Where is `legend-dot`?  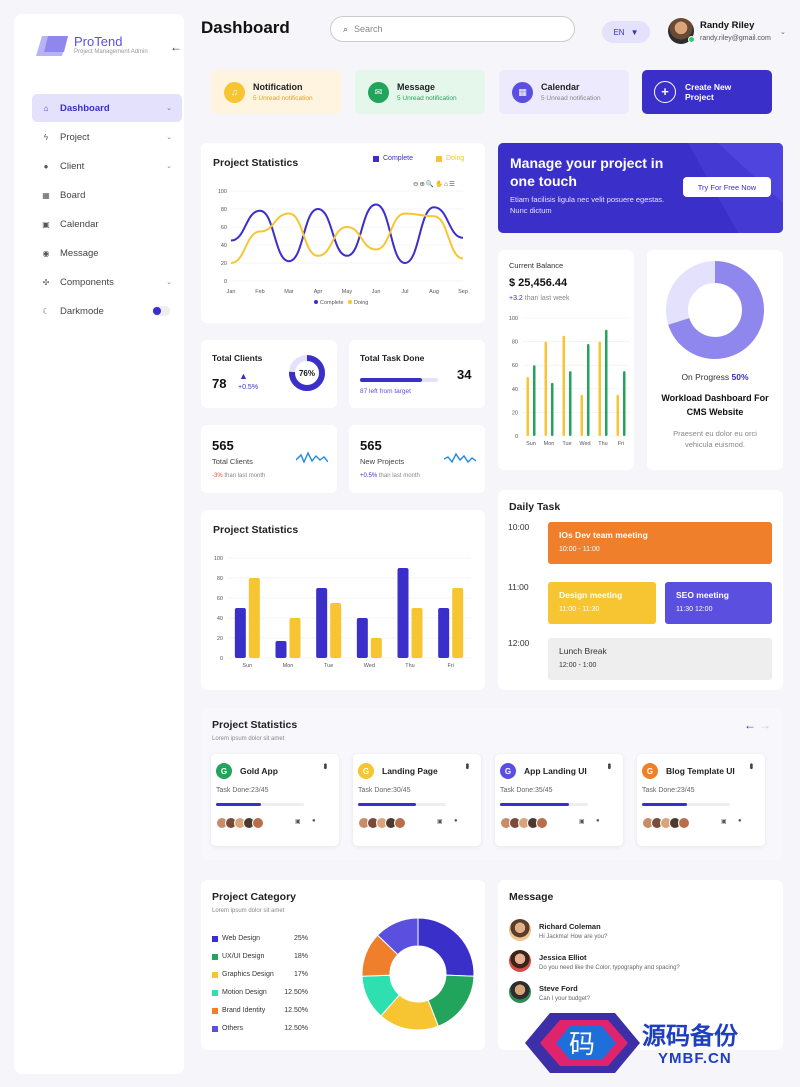
legend-dot is located at coordinates (350, 302).